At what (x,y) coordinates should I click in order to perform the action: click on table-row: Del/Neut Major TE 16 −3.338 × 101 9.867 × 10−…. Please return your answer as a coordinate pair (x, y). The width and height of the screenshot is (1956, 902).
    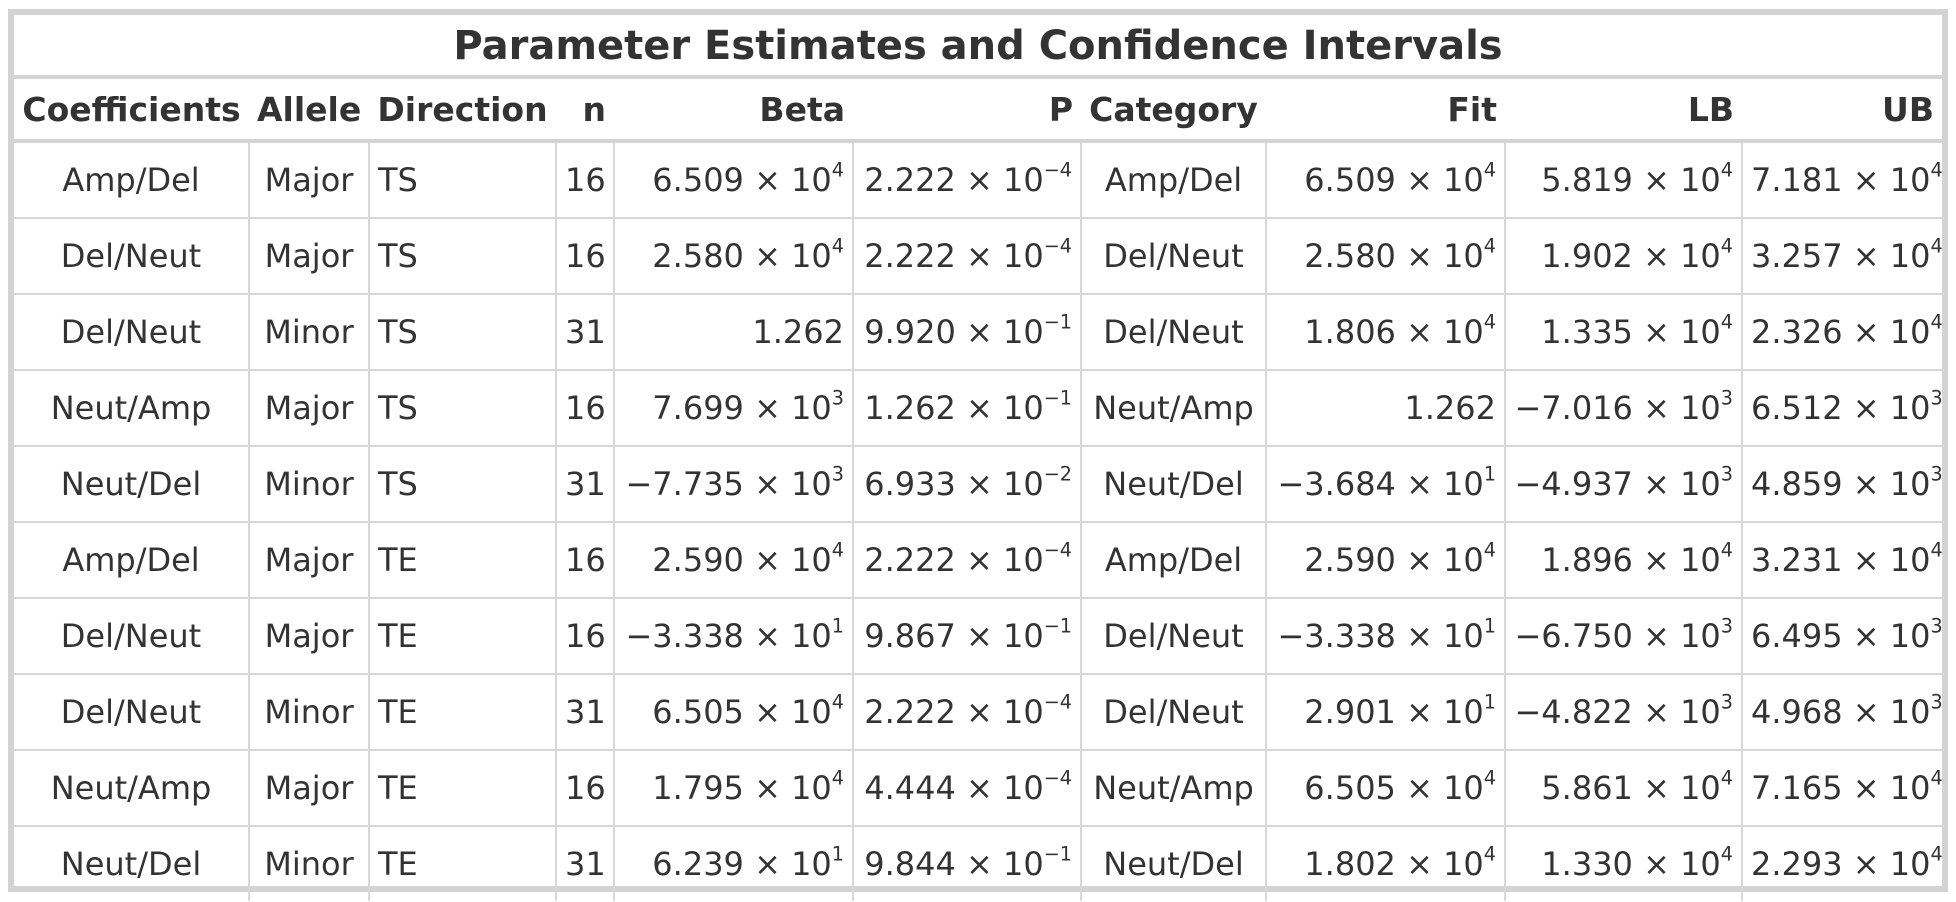
    Looking at the image, I should click on (978, 636).